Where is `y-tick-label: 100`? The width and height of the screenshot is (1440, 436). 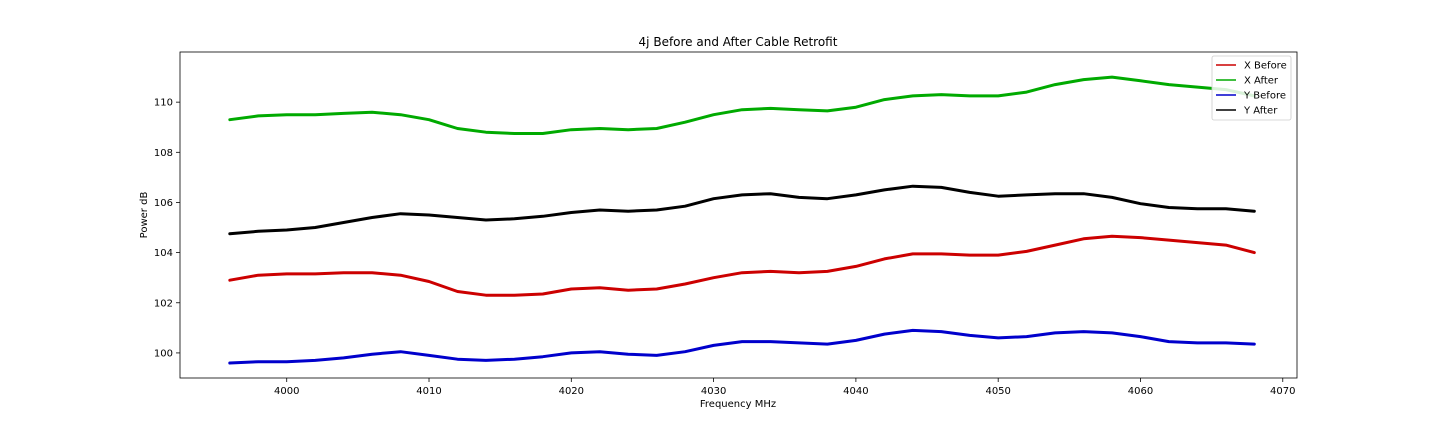 y-tick-label: 100 is located at coordinates (163, 353).